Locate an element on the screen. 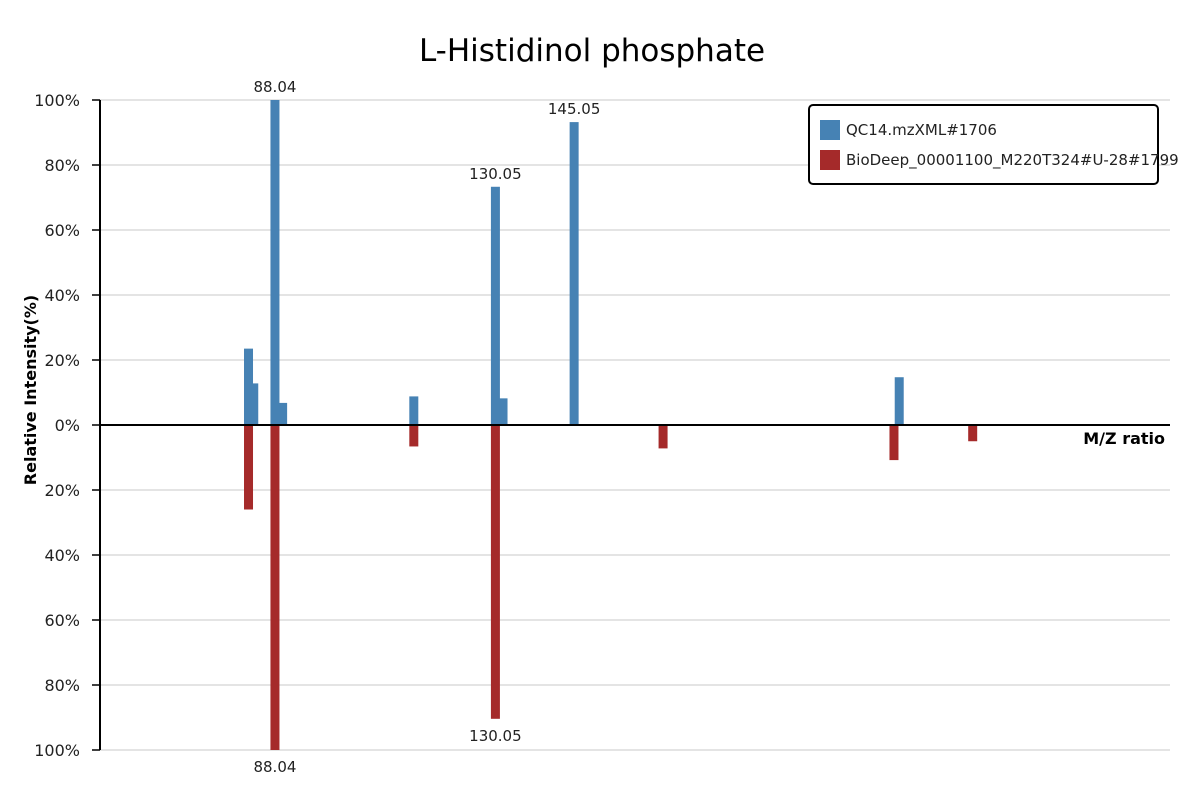  y-axis-ticks: 100% 80% 60% 40% 20% 0% 20% 40% 60% 80% 100% is located at coordinates (67, 425).